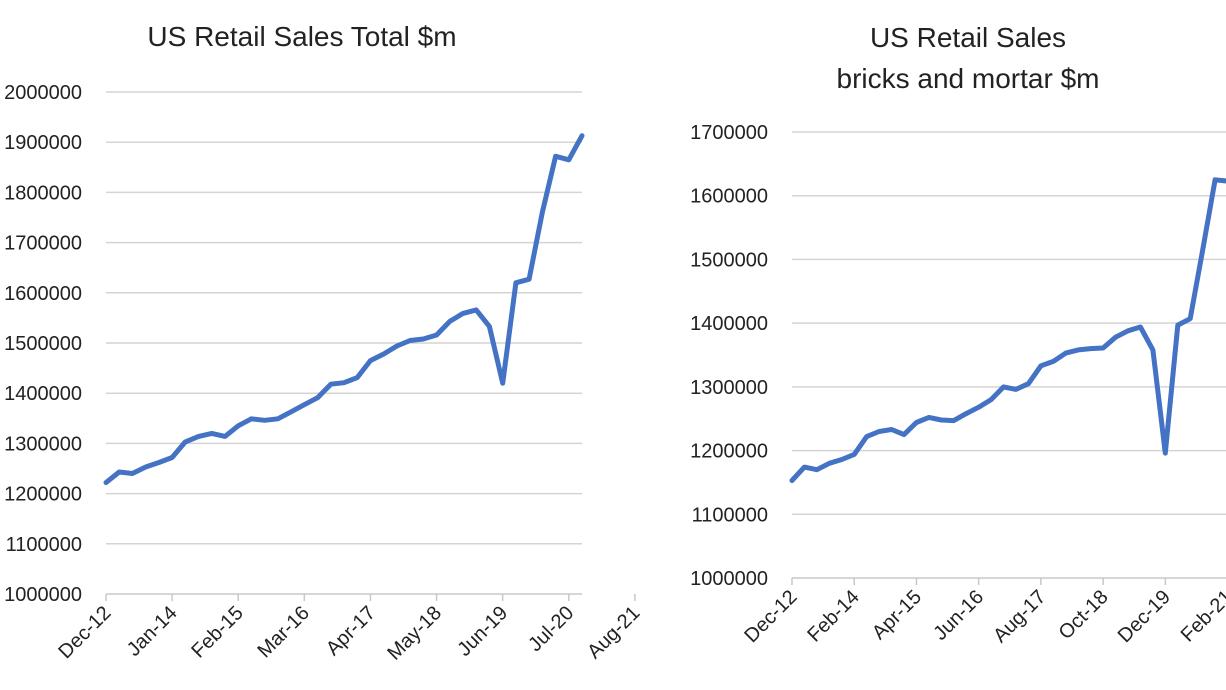  What do you see at coordinates (43, 93) in the screenshot?
I see `y-tick-label: 2000000` at bounding box center [43, 93].